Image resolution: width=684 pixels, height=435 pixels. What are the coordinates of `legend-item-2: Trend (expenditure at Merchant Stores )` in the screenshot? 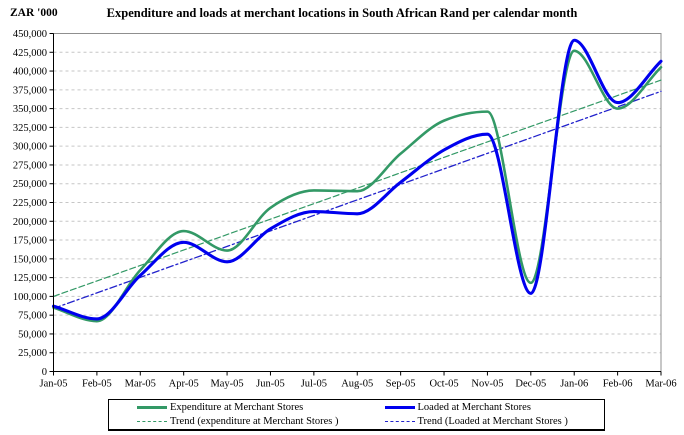 It's located at (233, 422).